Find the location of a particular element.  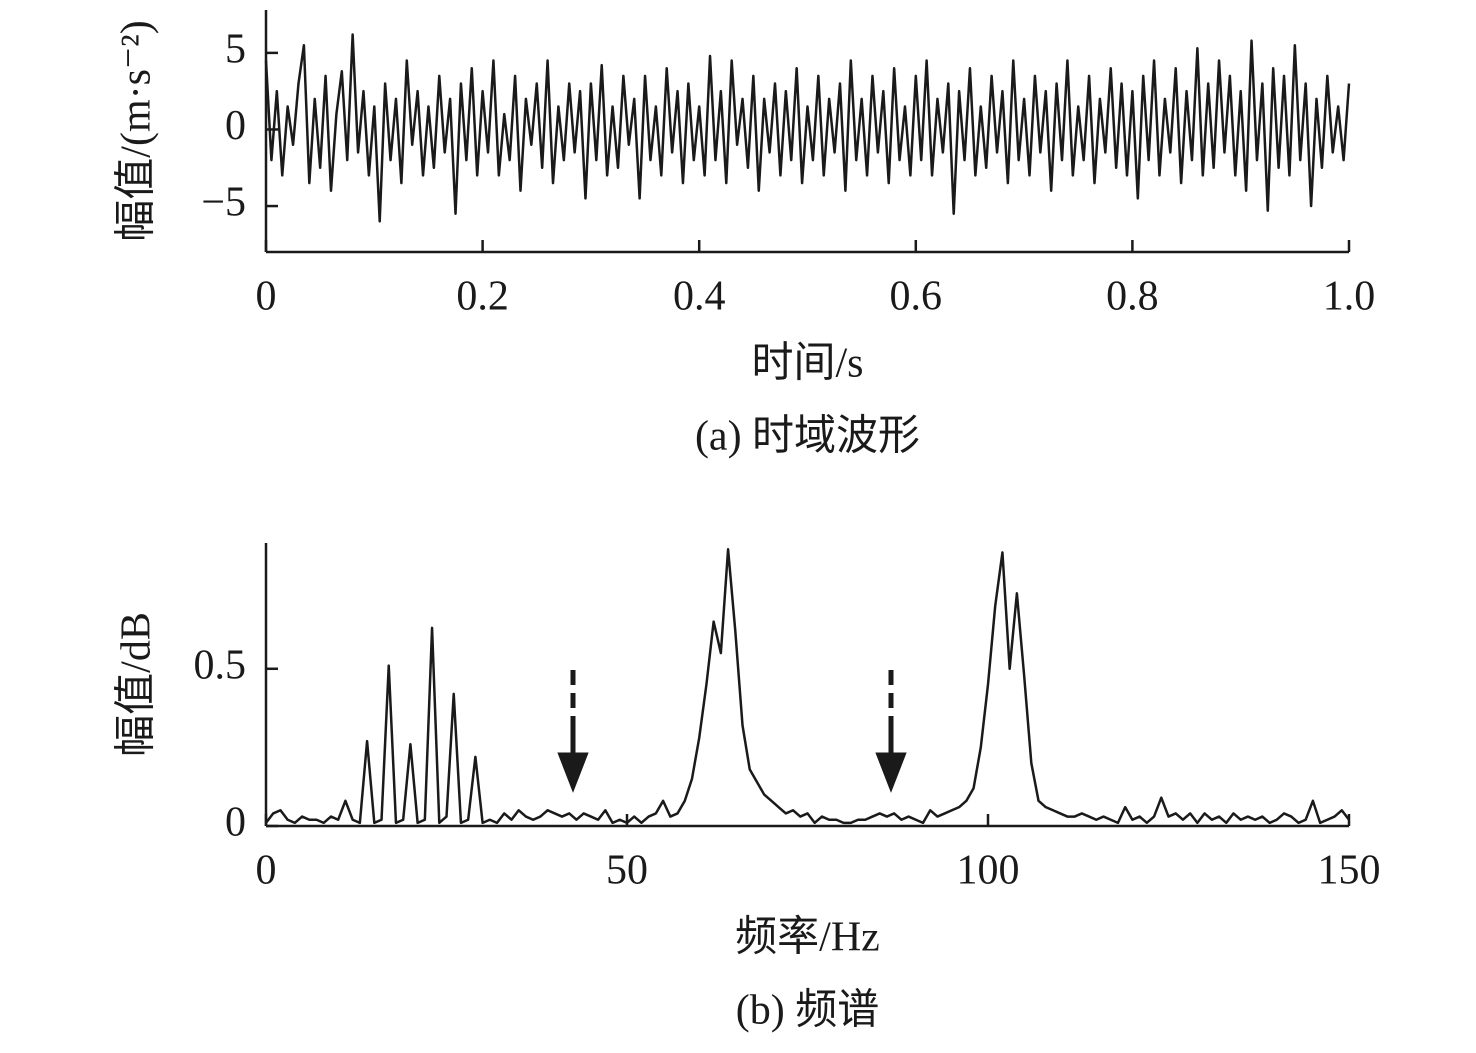

signal-line is located at coordinates (807, 128).